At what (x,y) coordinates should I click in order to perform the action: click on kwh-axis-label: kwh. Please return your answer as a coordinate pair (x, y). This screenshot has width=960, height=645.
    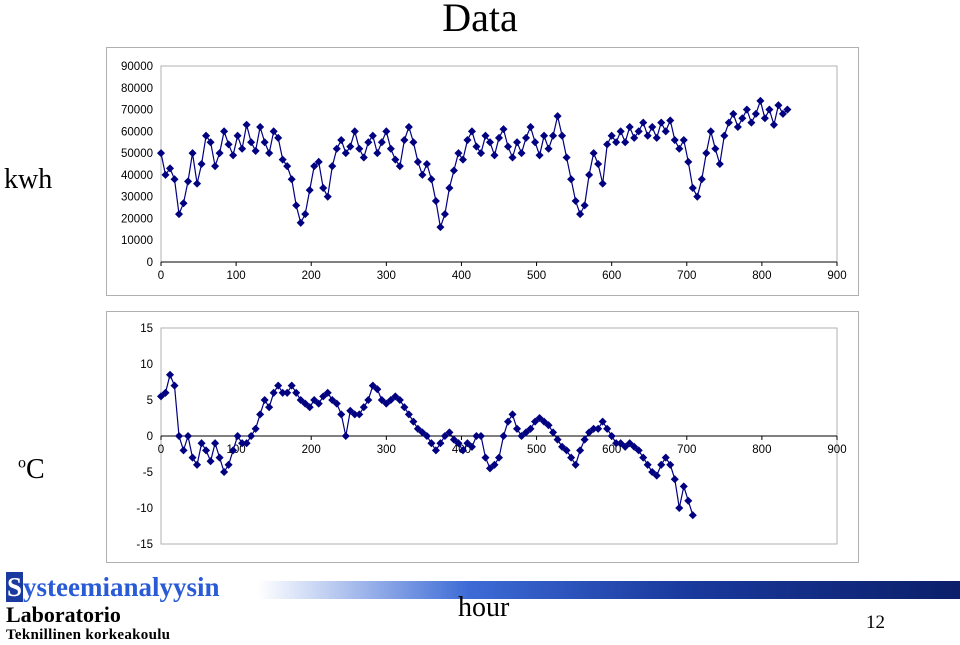
    Looking at the image, I should click on (28, 179).